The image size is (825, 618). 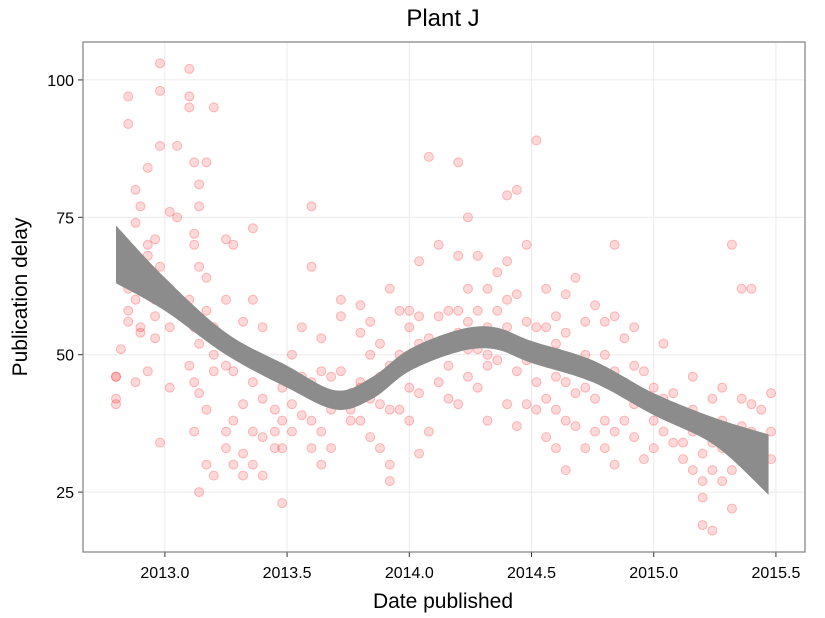 What do you see at coordinates (443, 601) in the screenshot?
I see `x-axis-label: Date published` at bounding box center [443, 601].